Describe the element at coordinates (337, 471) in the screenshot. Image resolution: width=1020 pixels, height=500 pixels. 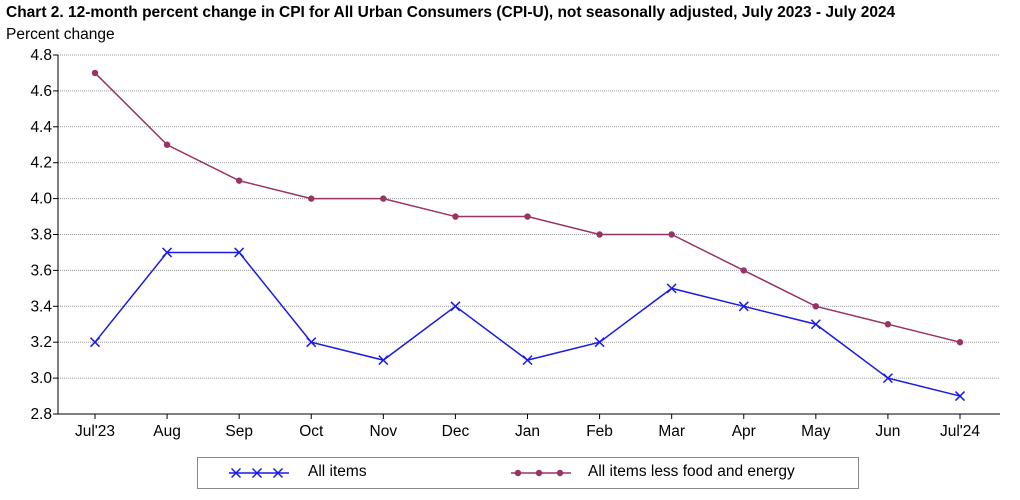
I see `legend-label-all-items: All items` at that location.